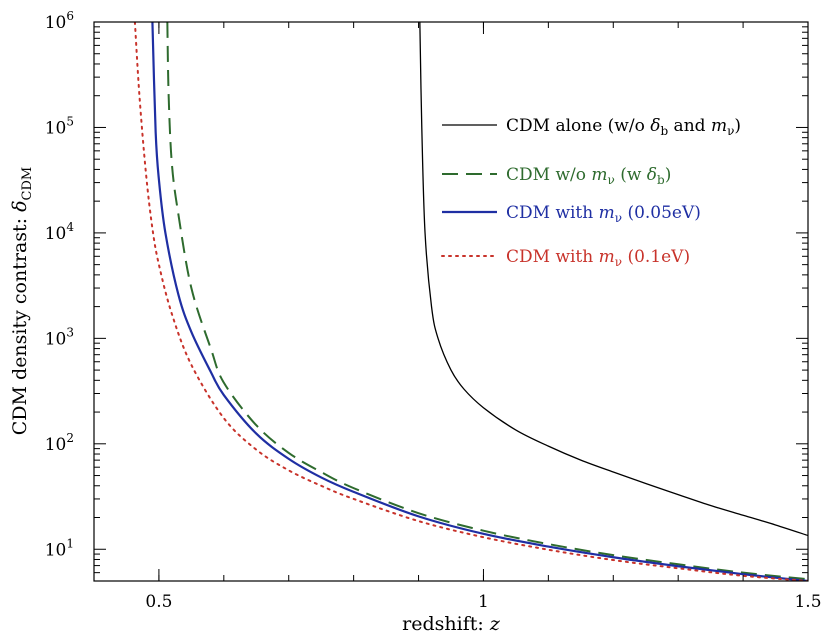  What do you see at coordinates (598, 258) in the screenshot?
I see `legend-label-4: CDM with mν (0.1eV)` at bounding box center [598, 258].